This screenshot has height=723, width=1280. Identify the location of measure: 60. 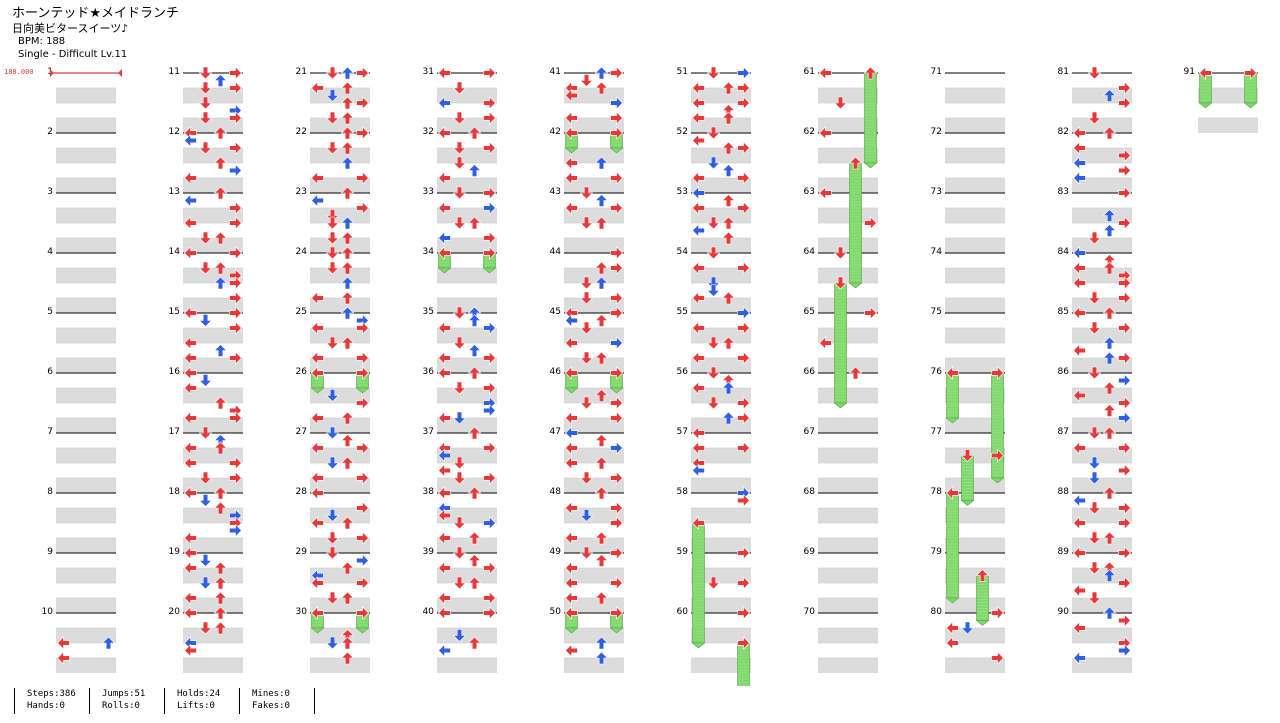
(714, 640).